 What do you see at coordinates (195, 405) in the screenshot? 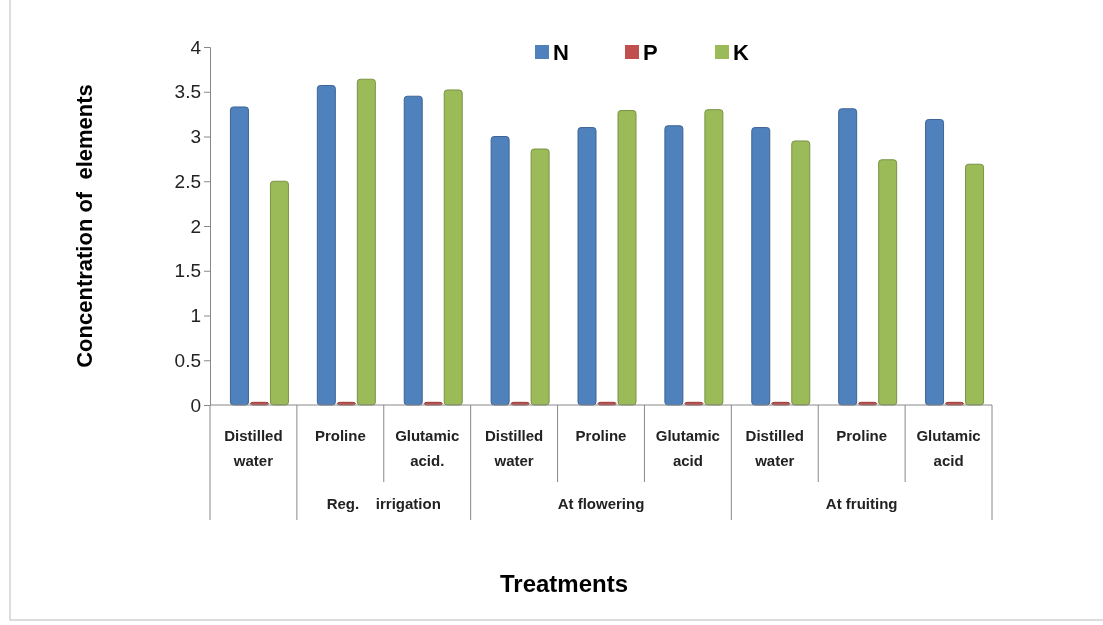
I see `y-tick-label: 0` at bounding box center [195, 405].